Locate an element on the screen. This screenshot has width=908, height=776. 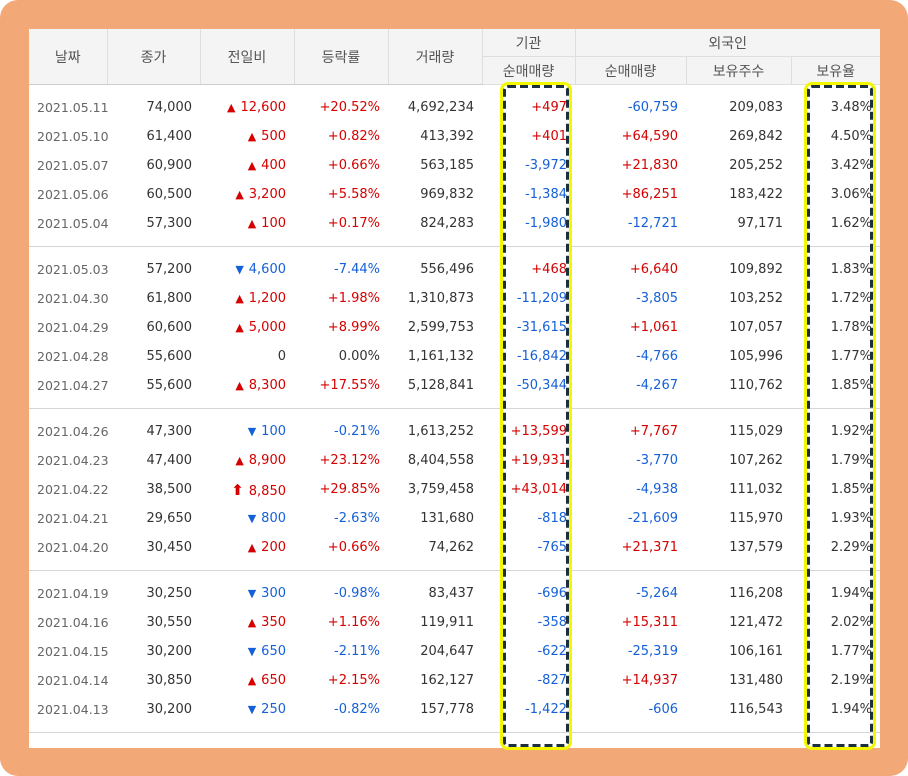
header-inst-net: 순매매량 is located at coordinates (529, 70).